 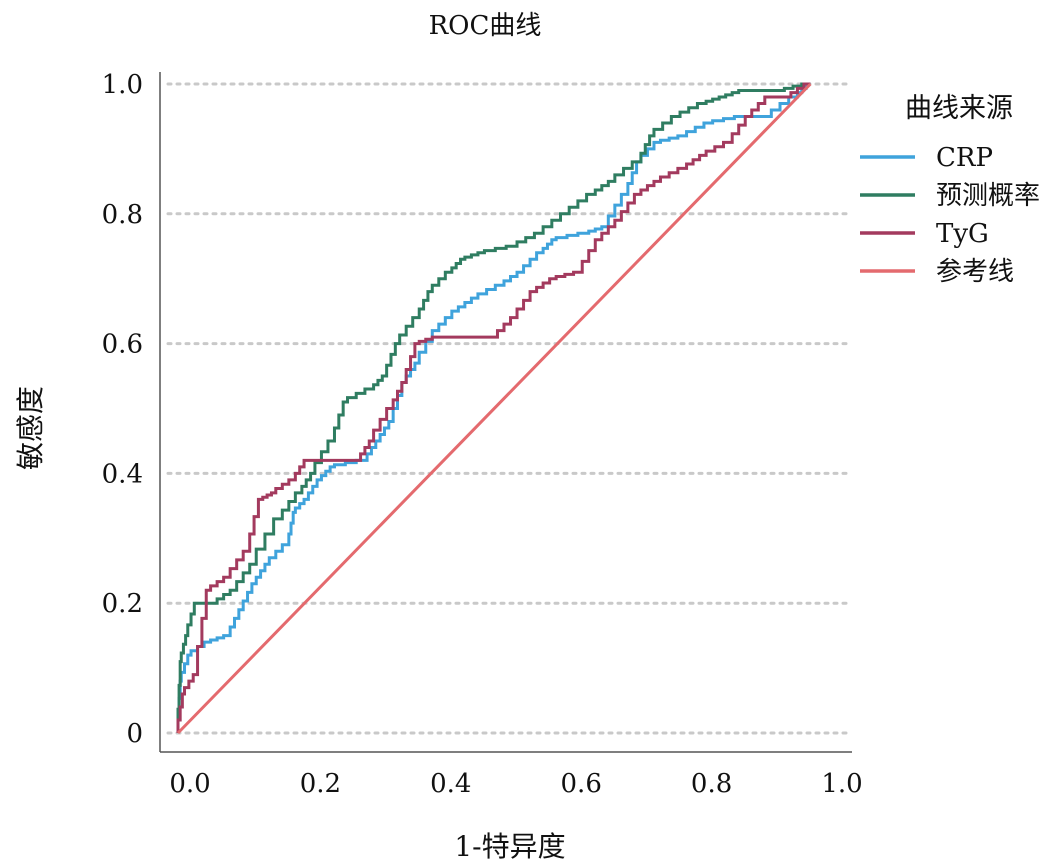 What do you see at coordinates (515, 784) in the screenshot?
I see `x-tick-labels: 0.0 0.2 0.4 0.6 0.8 1.0` at bounding box center [515, 784].